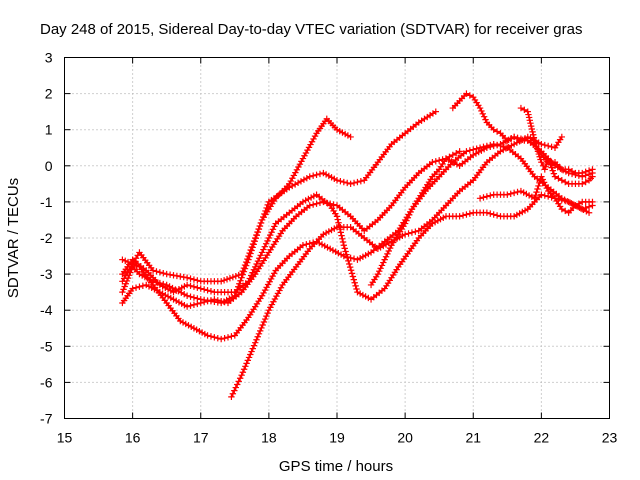  What do you see at coordinates (13, 238) in the screenshot?
I see `y-axis-title: SDTVAR / TECUs` at bounding box center [13, 238].